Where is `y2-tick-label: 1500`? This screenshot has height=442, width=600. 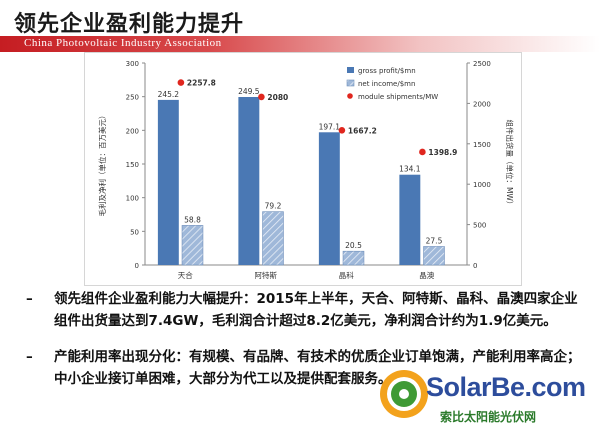 y2-tick-label: 1500 is located at coordinates (482, 145).